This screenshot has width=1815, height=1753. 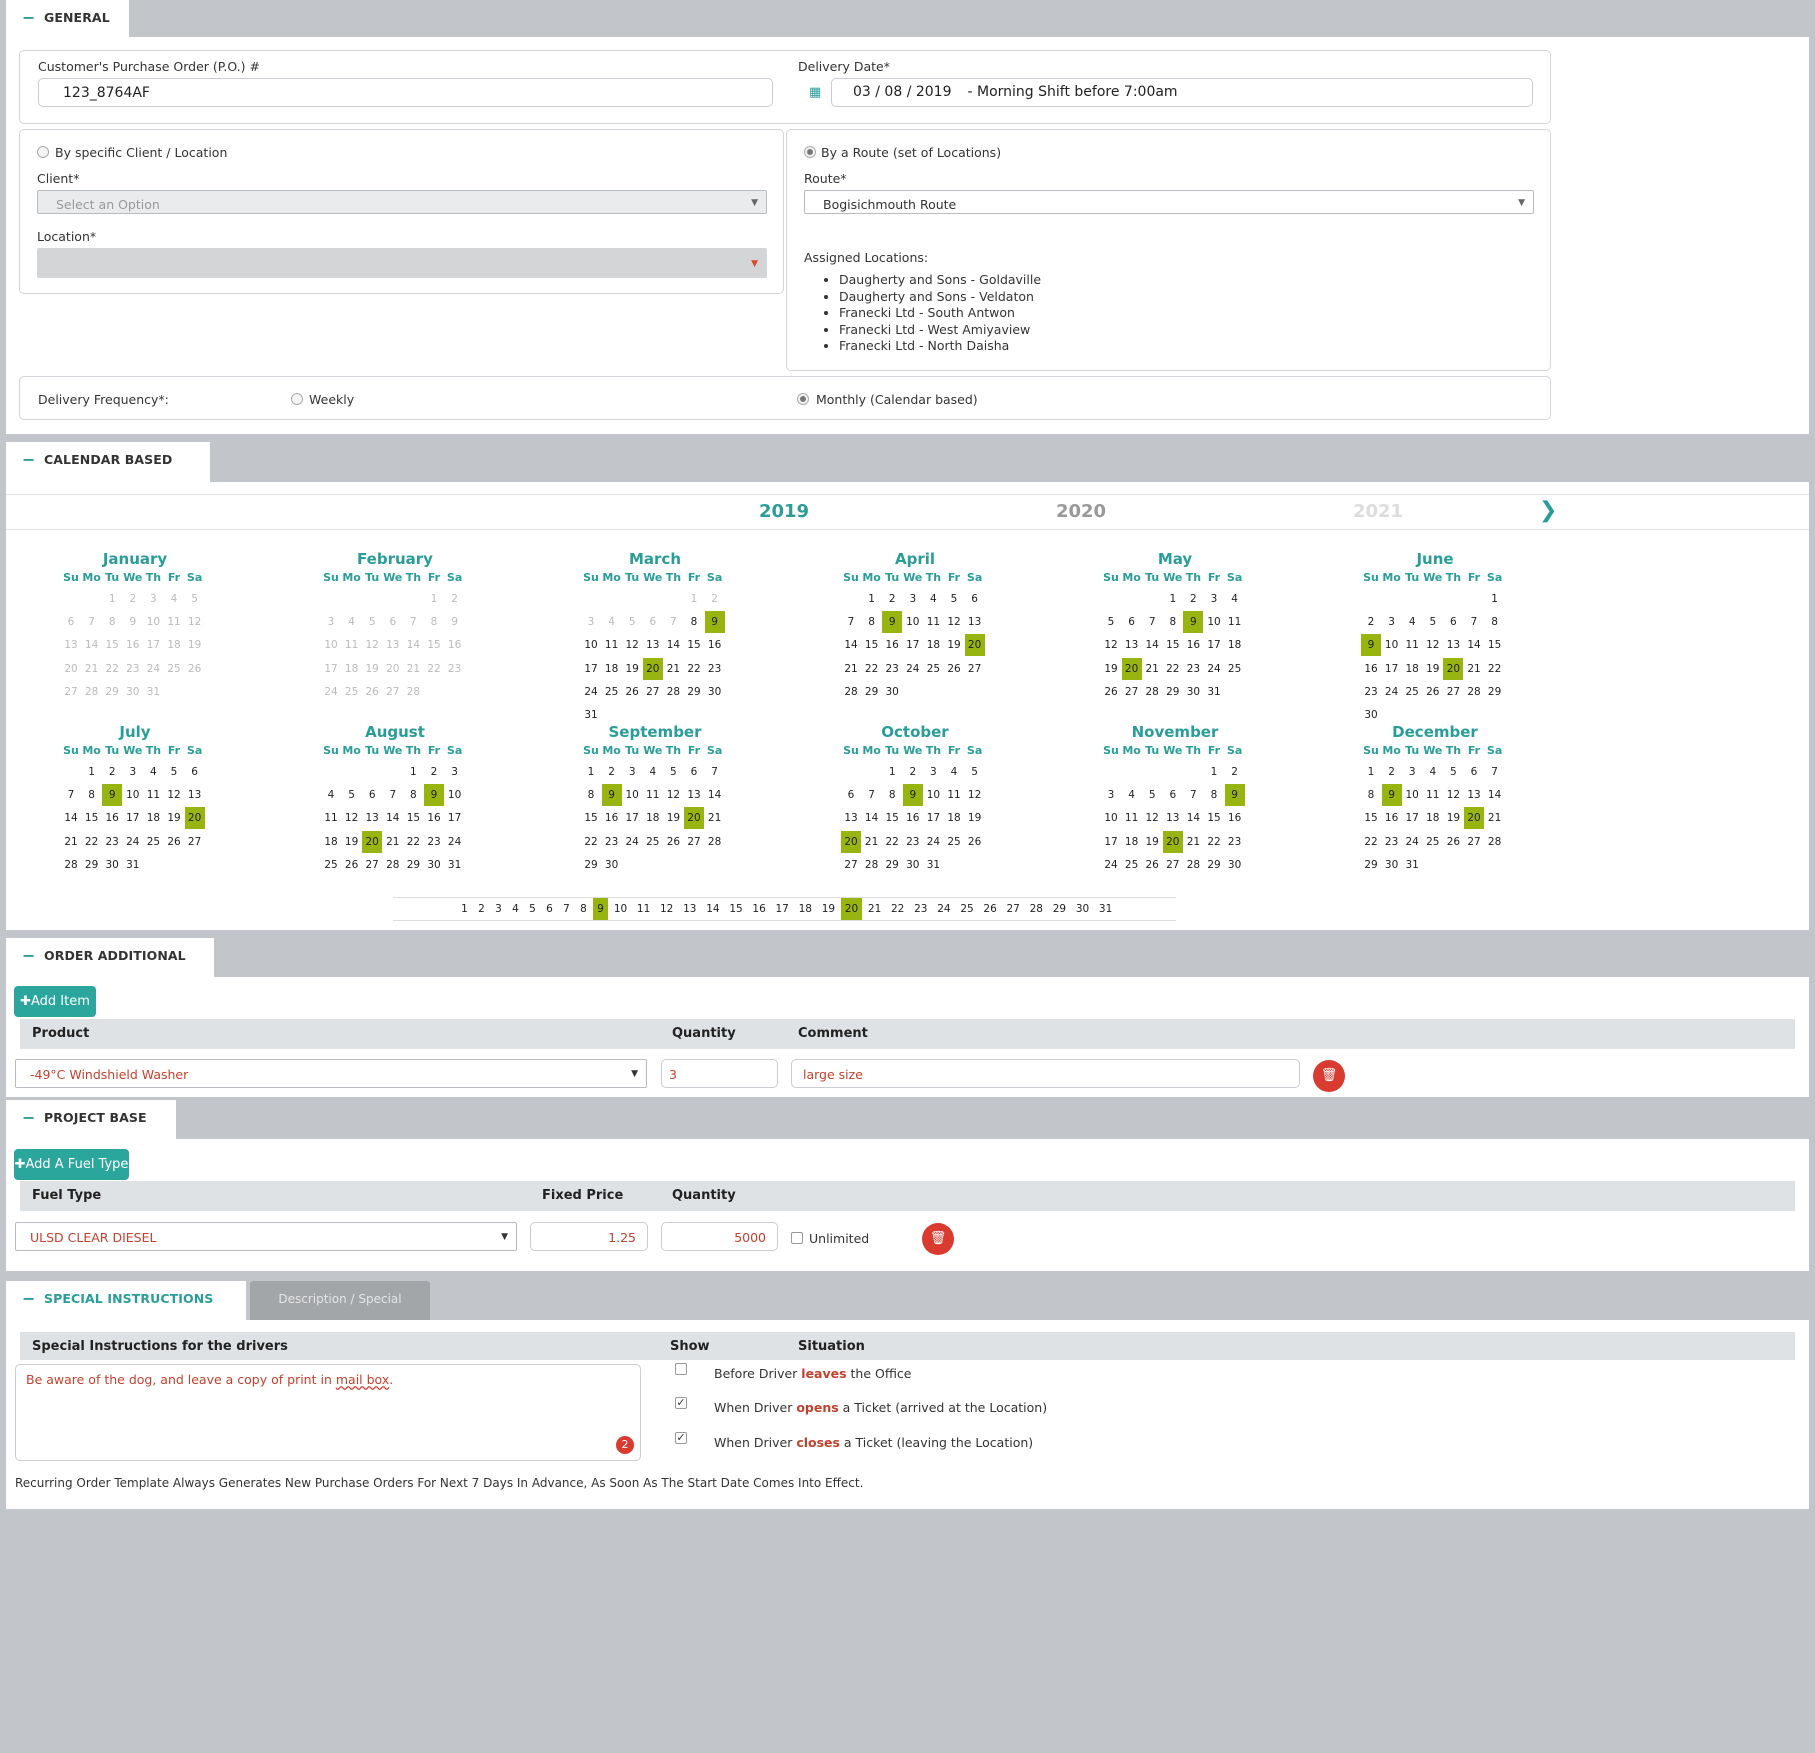 What do you see at coordinates (921, 909) in the screenshot?
I see `strip-day: 23` at bounding box center [921, 909].